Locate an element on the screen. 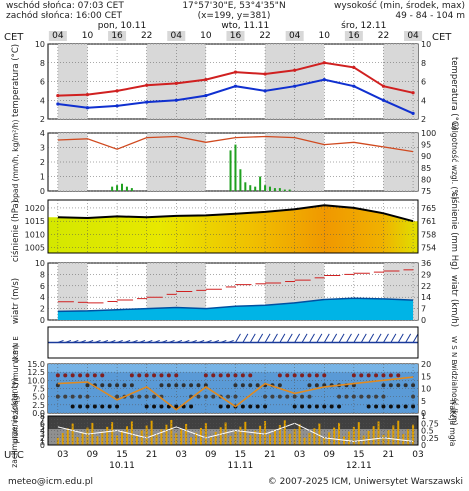 The image size is (469, 491). top-day-label: wto, 11.11 is located at coordinates (245, 26).